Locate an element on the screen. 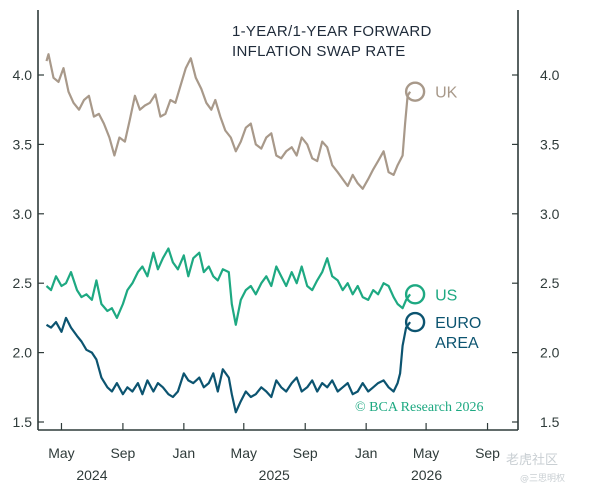  x-year-label: 2024 is located at coordinates (91, 475).